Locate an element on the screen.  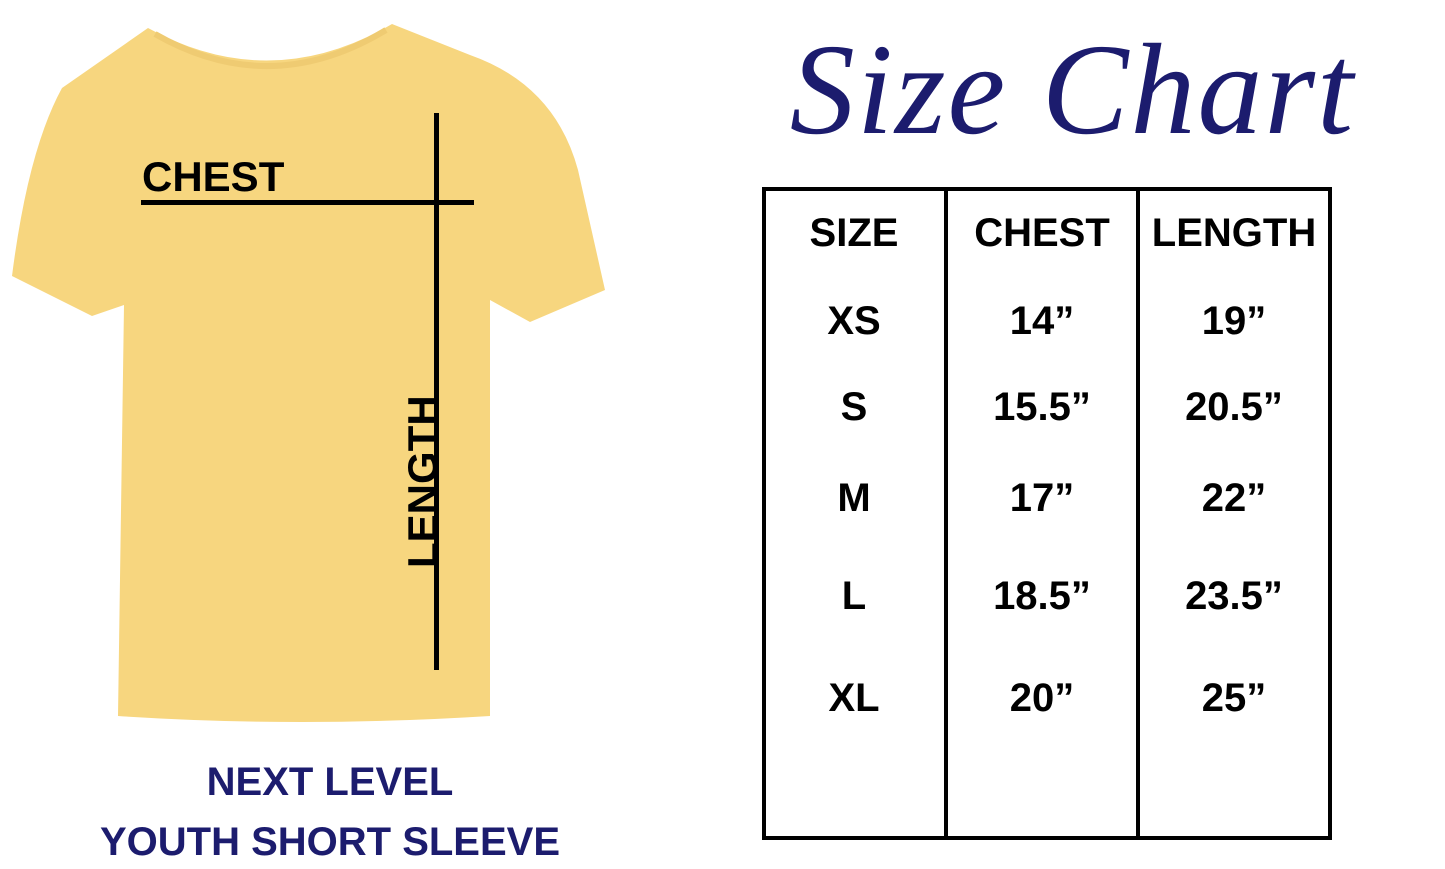
cell-size: S is located at coordinates (854, 407).